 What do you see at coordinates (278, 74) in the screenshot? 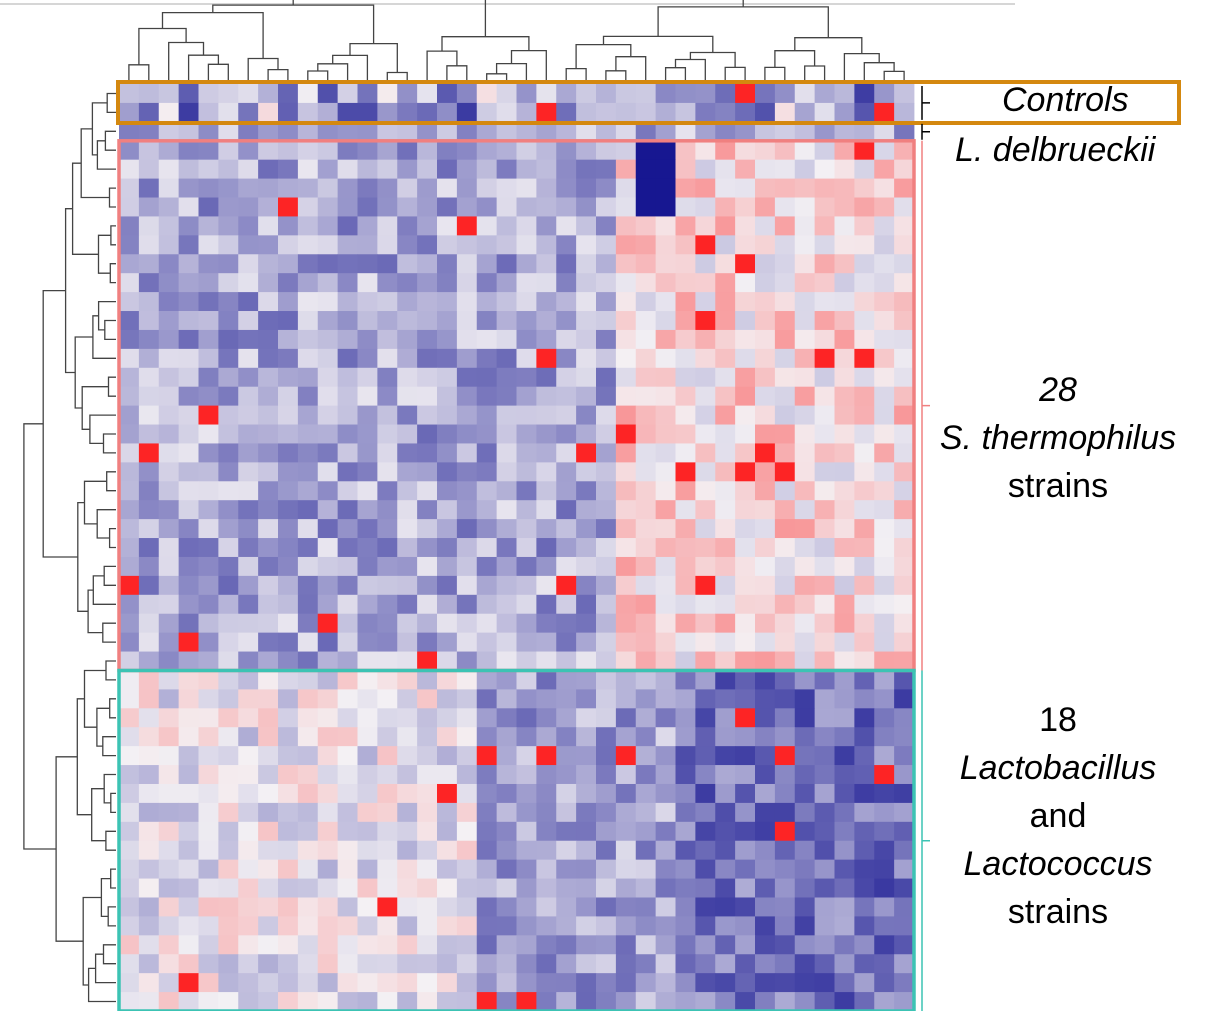
I see `column-dendrogram-branch` at bounding box center [278, 74].